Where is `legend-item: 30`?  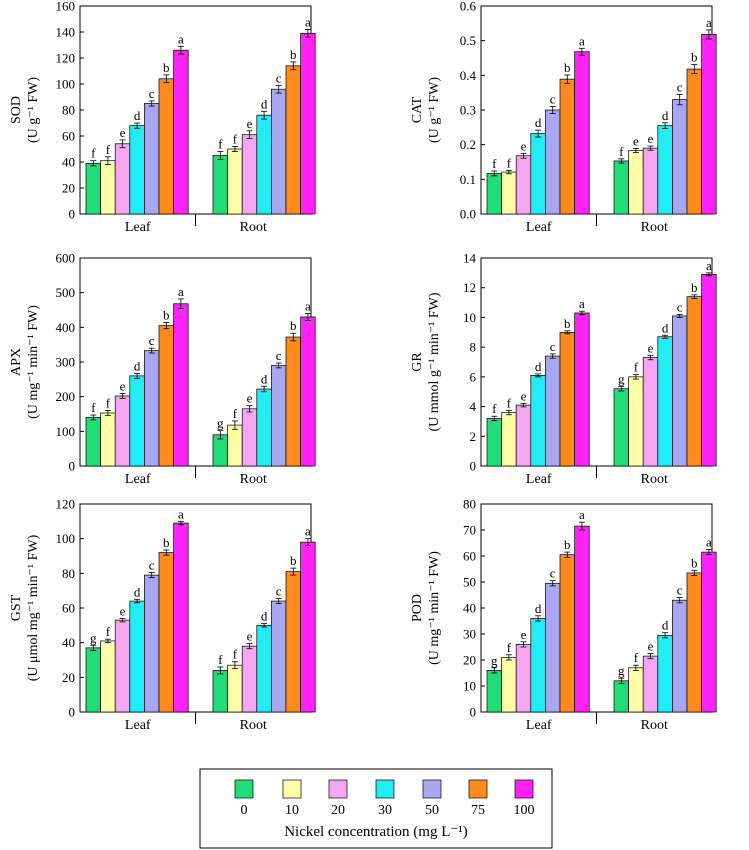
legend-item: 30 is located at coordinates (385, 798).